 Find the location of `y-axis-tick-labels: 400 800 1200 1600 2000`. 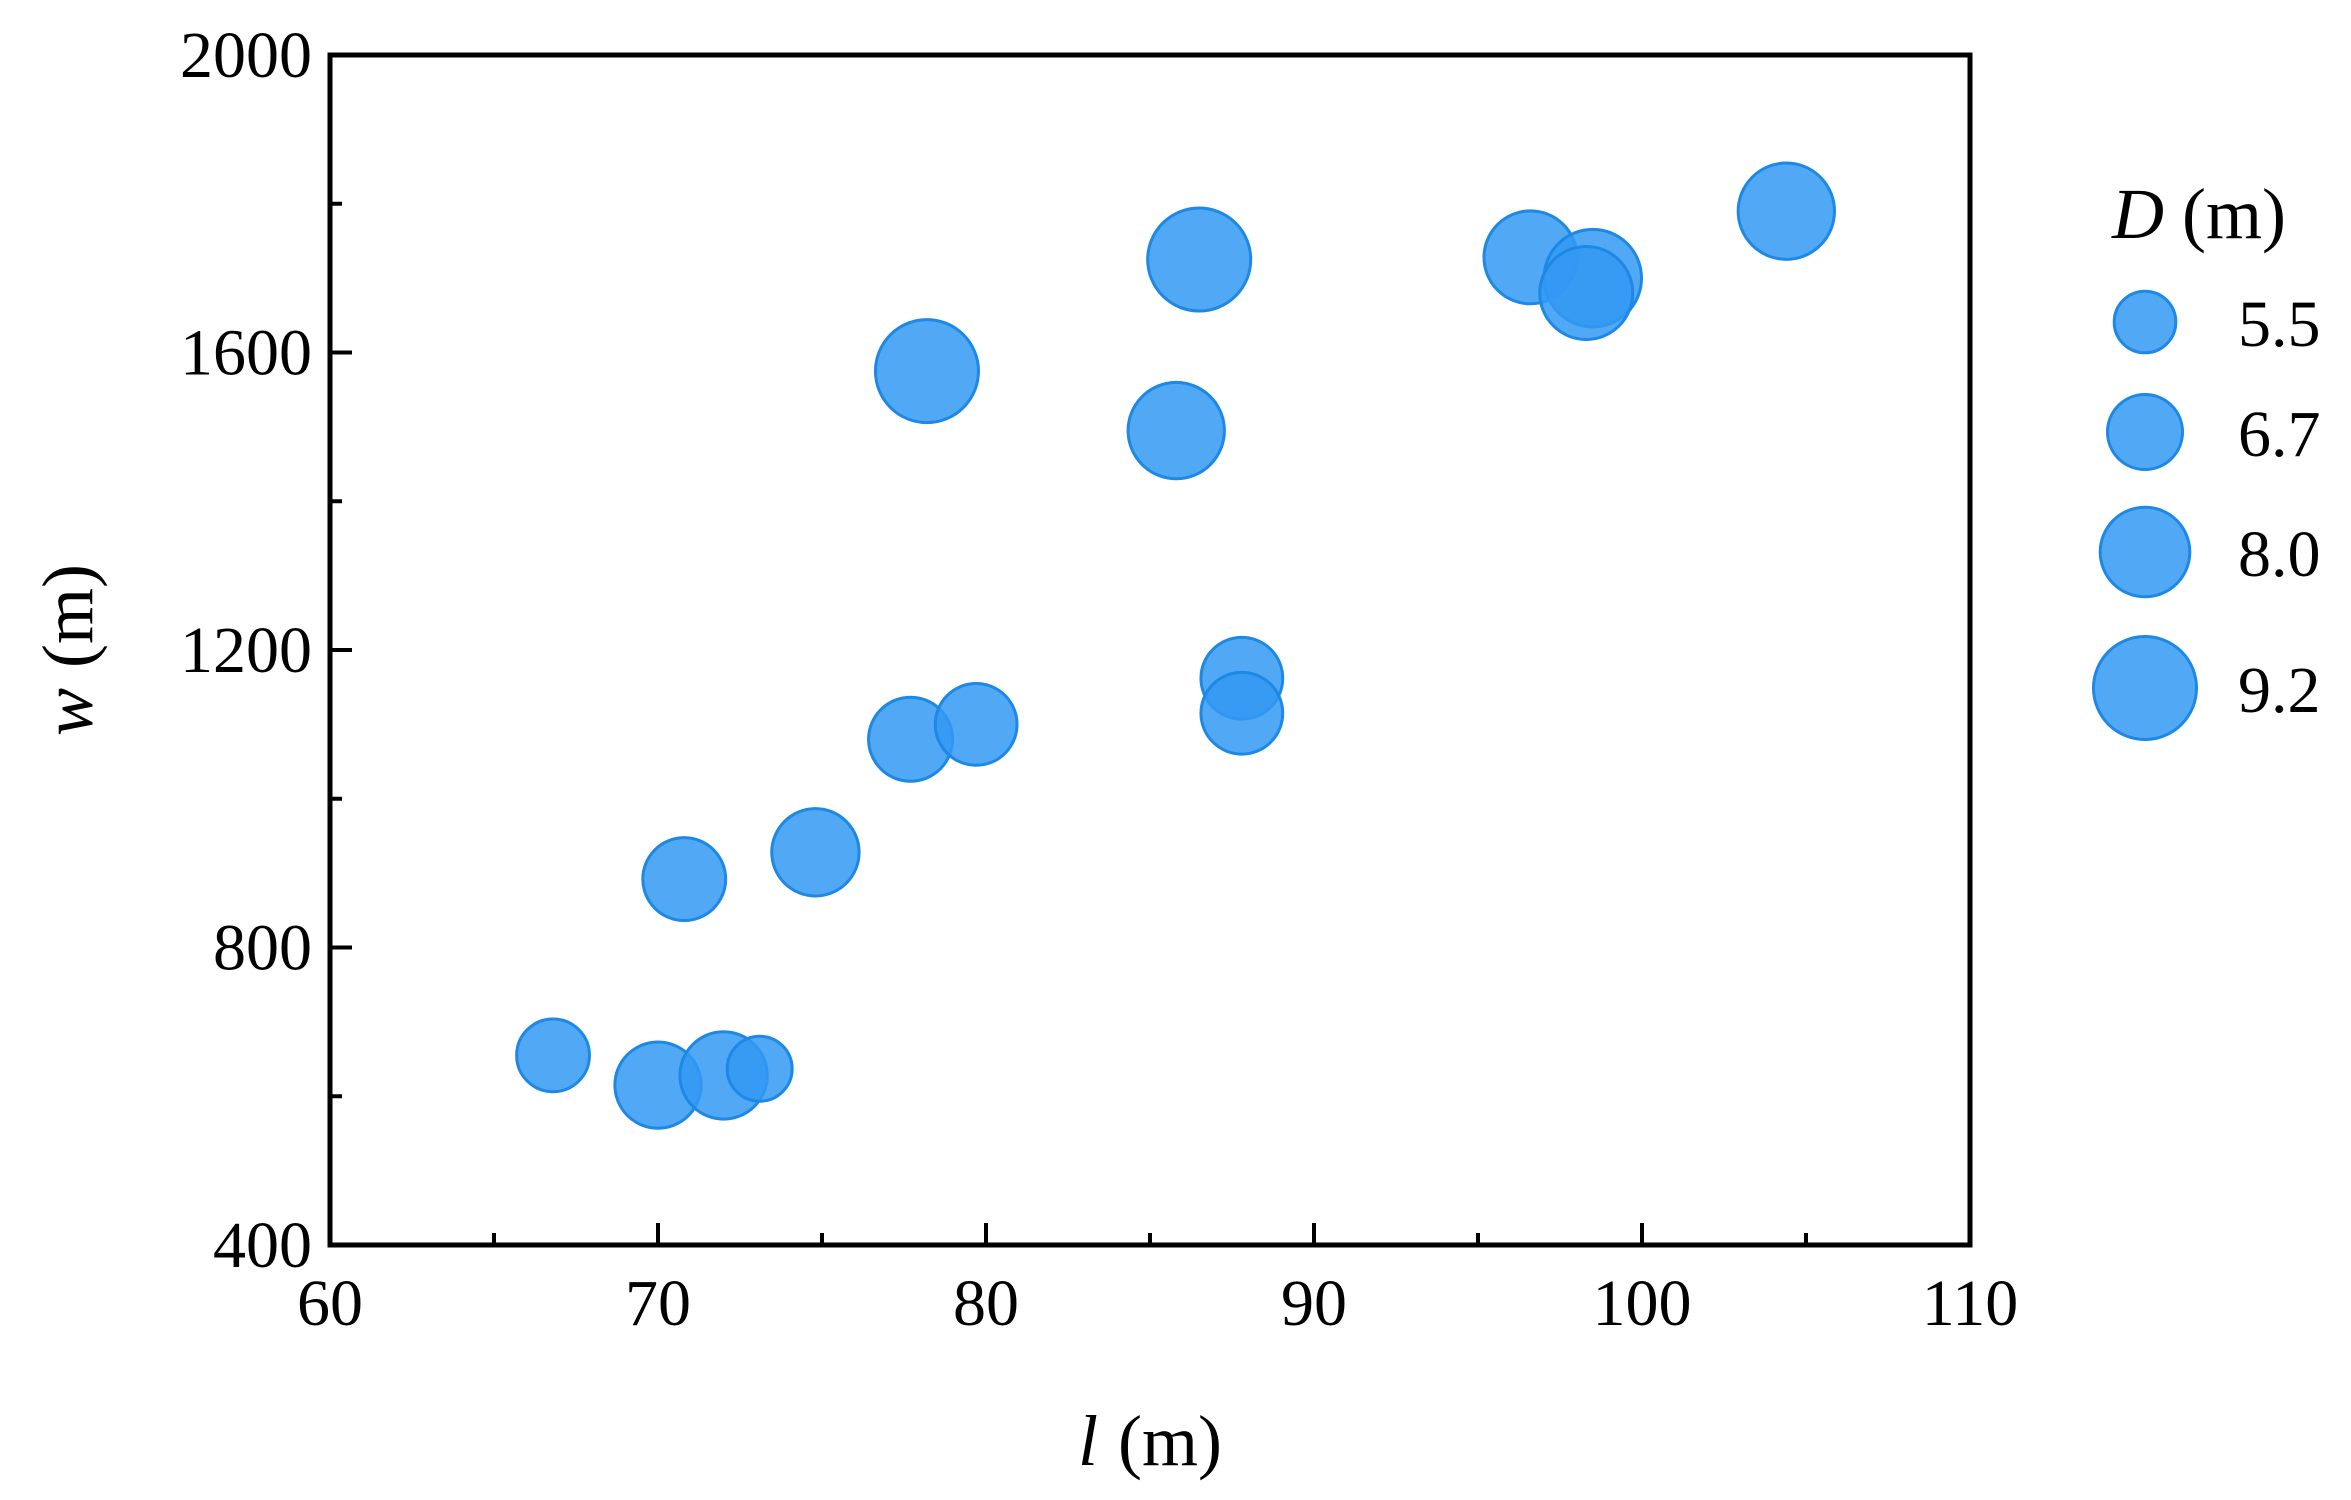

y-axis-tick-labels: 400 800 1200 1600 2000 is located at coordinates (246, 650).